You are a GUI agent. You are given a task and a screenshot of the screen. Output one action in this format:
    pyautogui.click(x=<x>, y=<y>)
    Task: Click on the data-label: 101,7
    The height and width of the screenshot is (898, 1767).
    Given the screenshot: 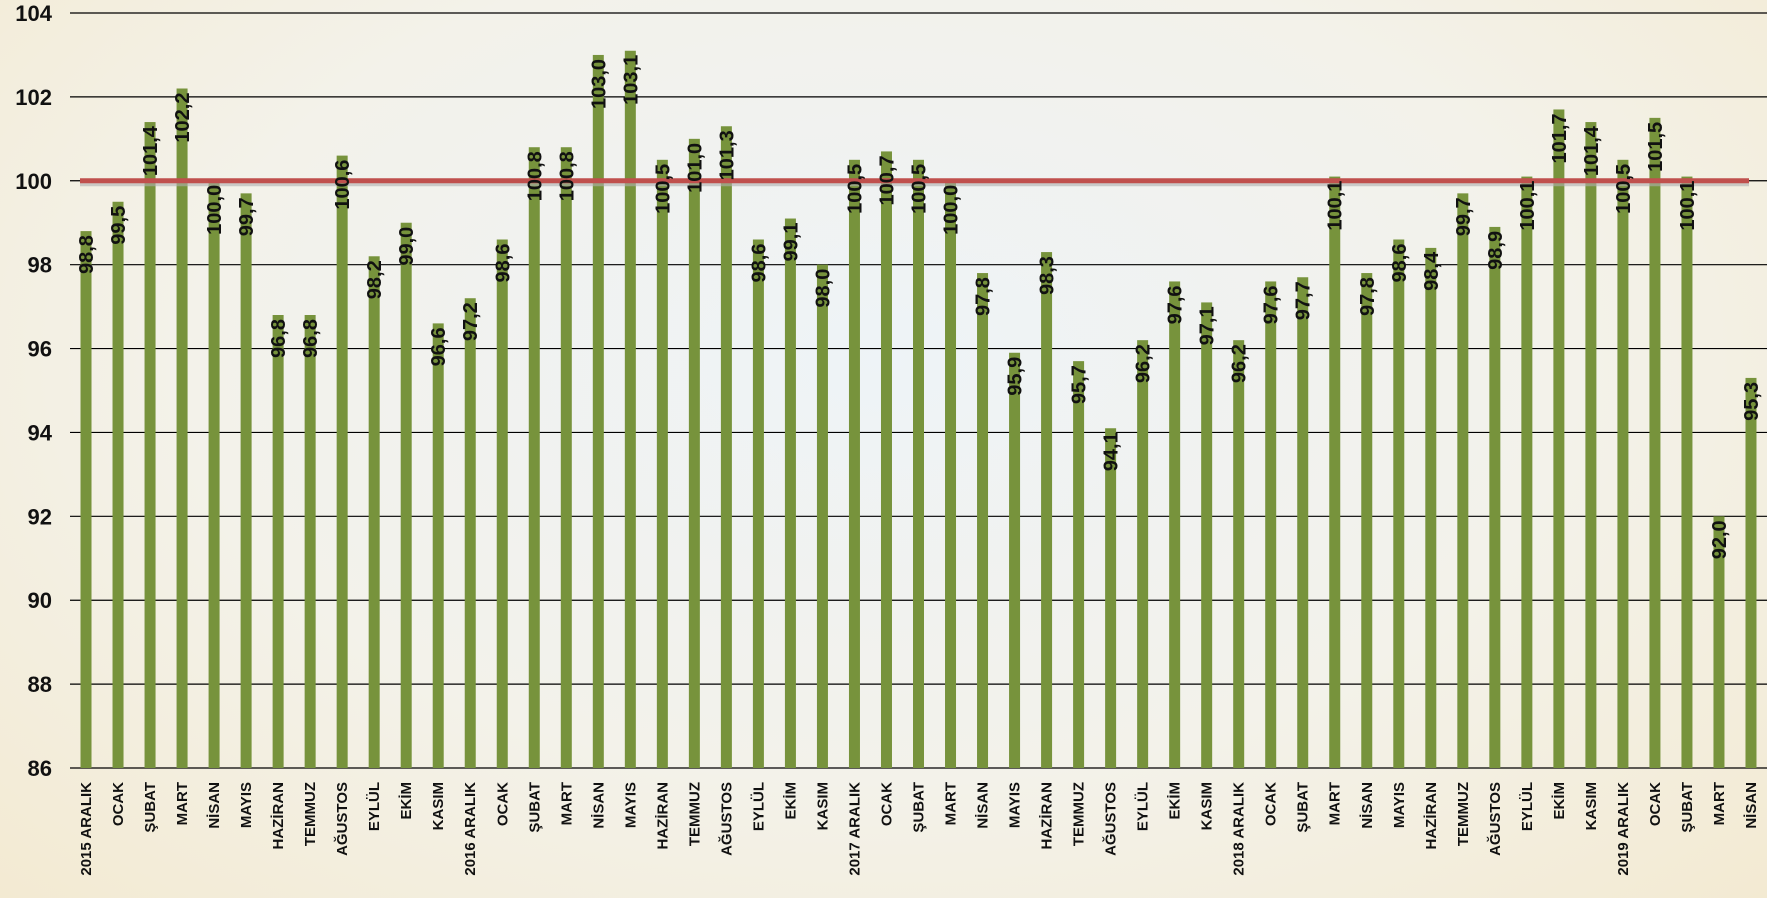 What is the action you would take?
    pyautogui.click(x=1560, y=138)
    